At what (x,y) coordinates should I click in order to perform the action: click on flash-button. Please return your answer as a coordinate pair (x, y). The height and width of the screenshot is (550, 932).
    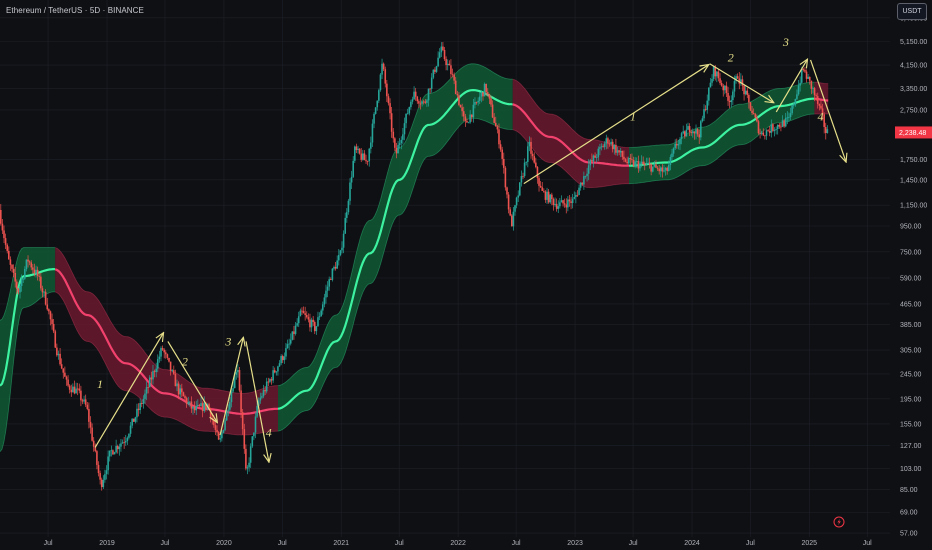
    Looking at the image, I should click on (839, 522).